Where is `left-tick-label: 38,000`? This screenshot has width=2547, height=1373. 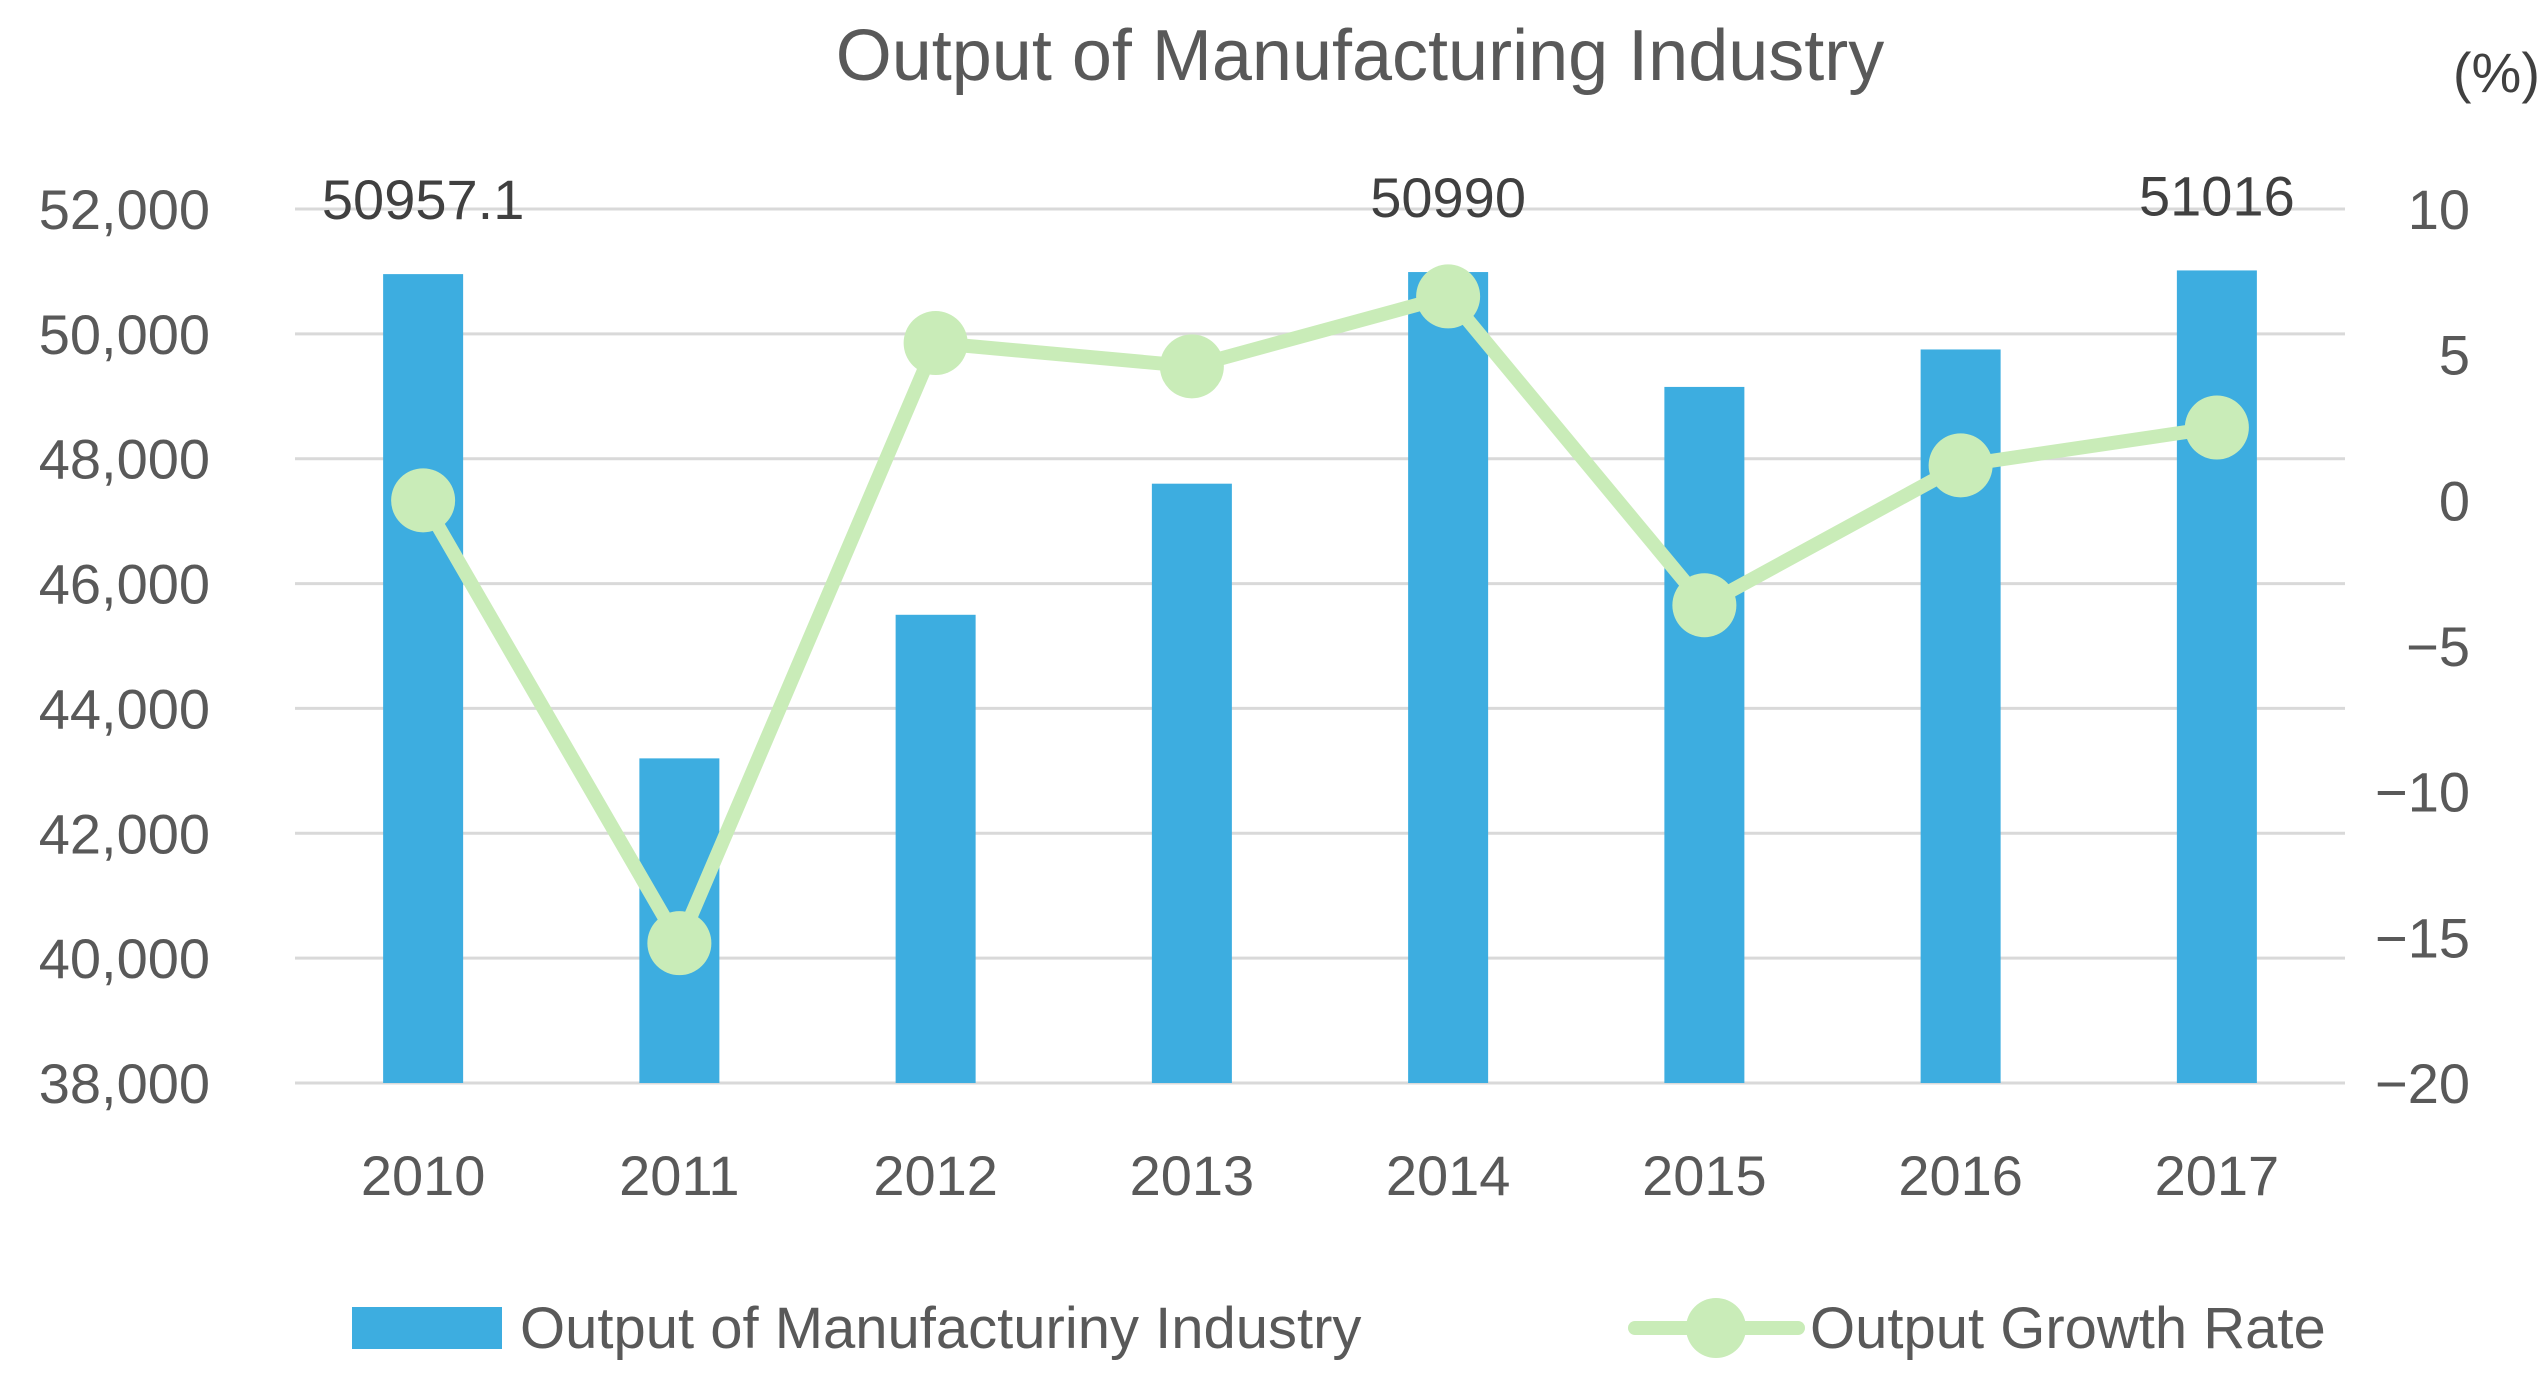 left-tick-label: 38,000 is located at coordinates (124, 1083).